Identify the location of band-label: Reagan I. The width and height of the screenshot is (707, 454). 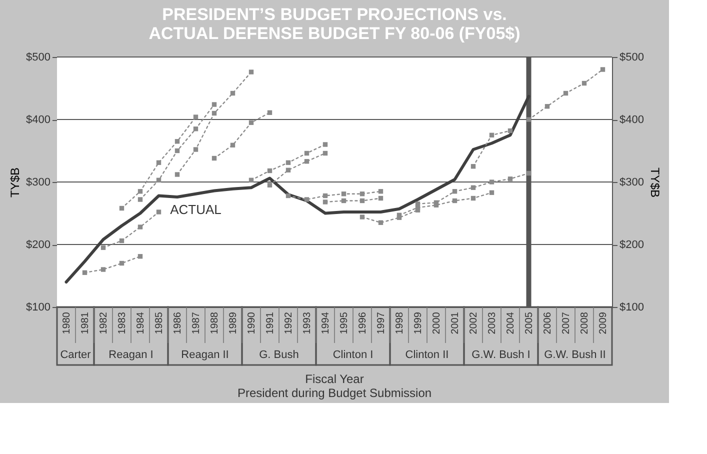
(131, 355).